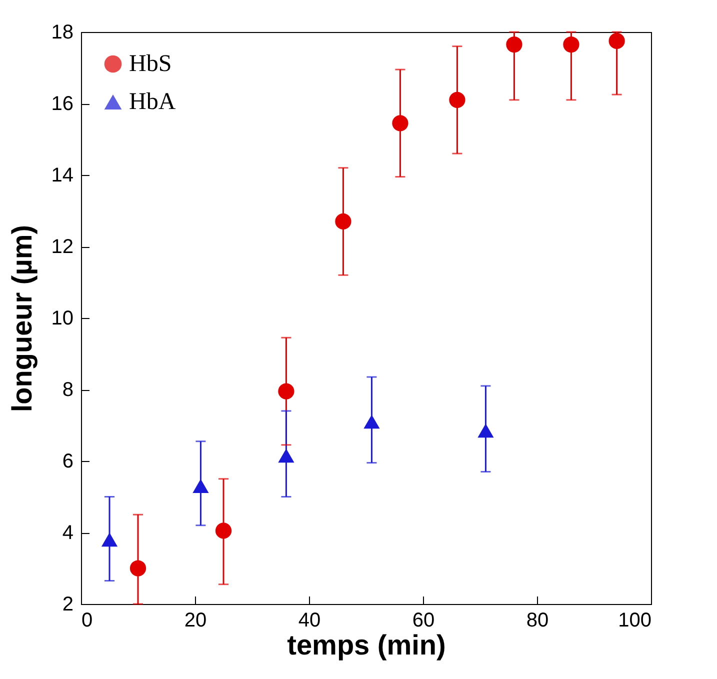  What do you see at coordinates (62, 247) in the screenshot?
I see `y-tick-label: 12` at bounding box center [62, 247].